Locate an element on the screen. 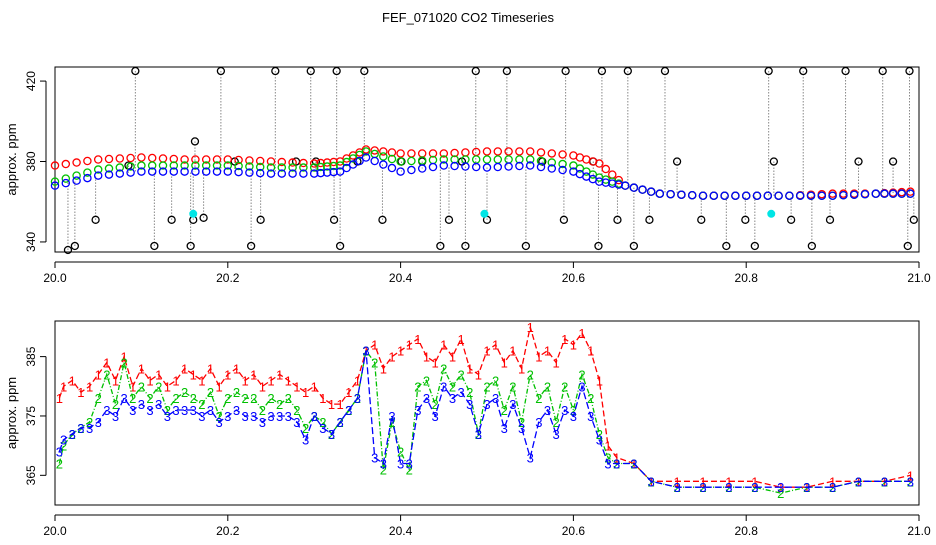  x-tick-label: 20.0 is located at coordinates (55, 531).